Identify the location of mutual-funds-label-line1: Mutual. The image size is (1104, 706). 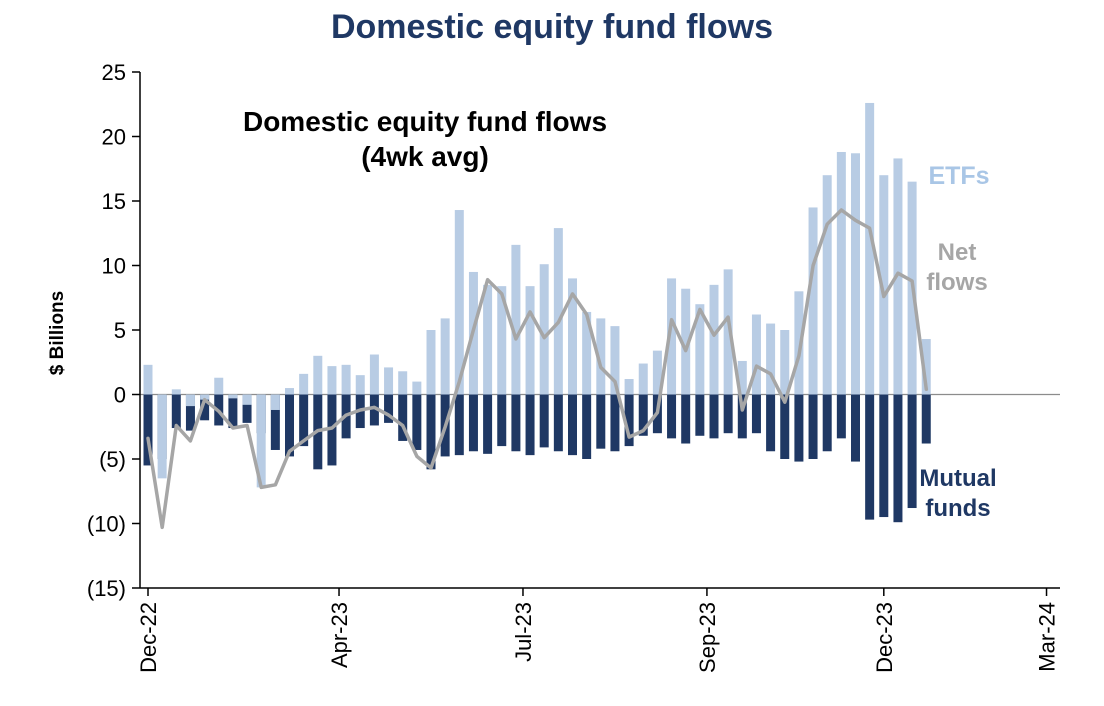
(958, 478).